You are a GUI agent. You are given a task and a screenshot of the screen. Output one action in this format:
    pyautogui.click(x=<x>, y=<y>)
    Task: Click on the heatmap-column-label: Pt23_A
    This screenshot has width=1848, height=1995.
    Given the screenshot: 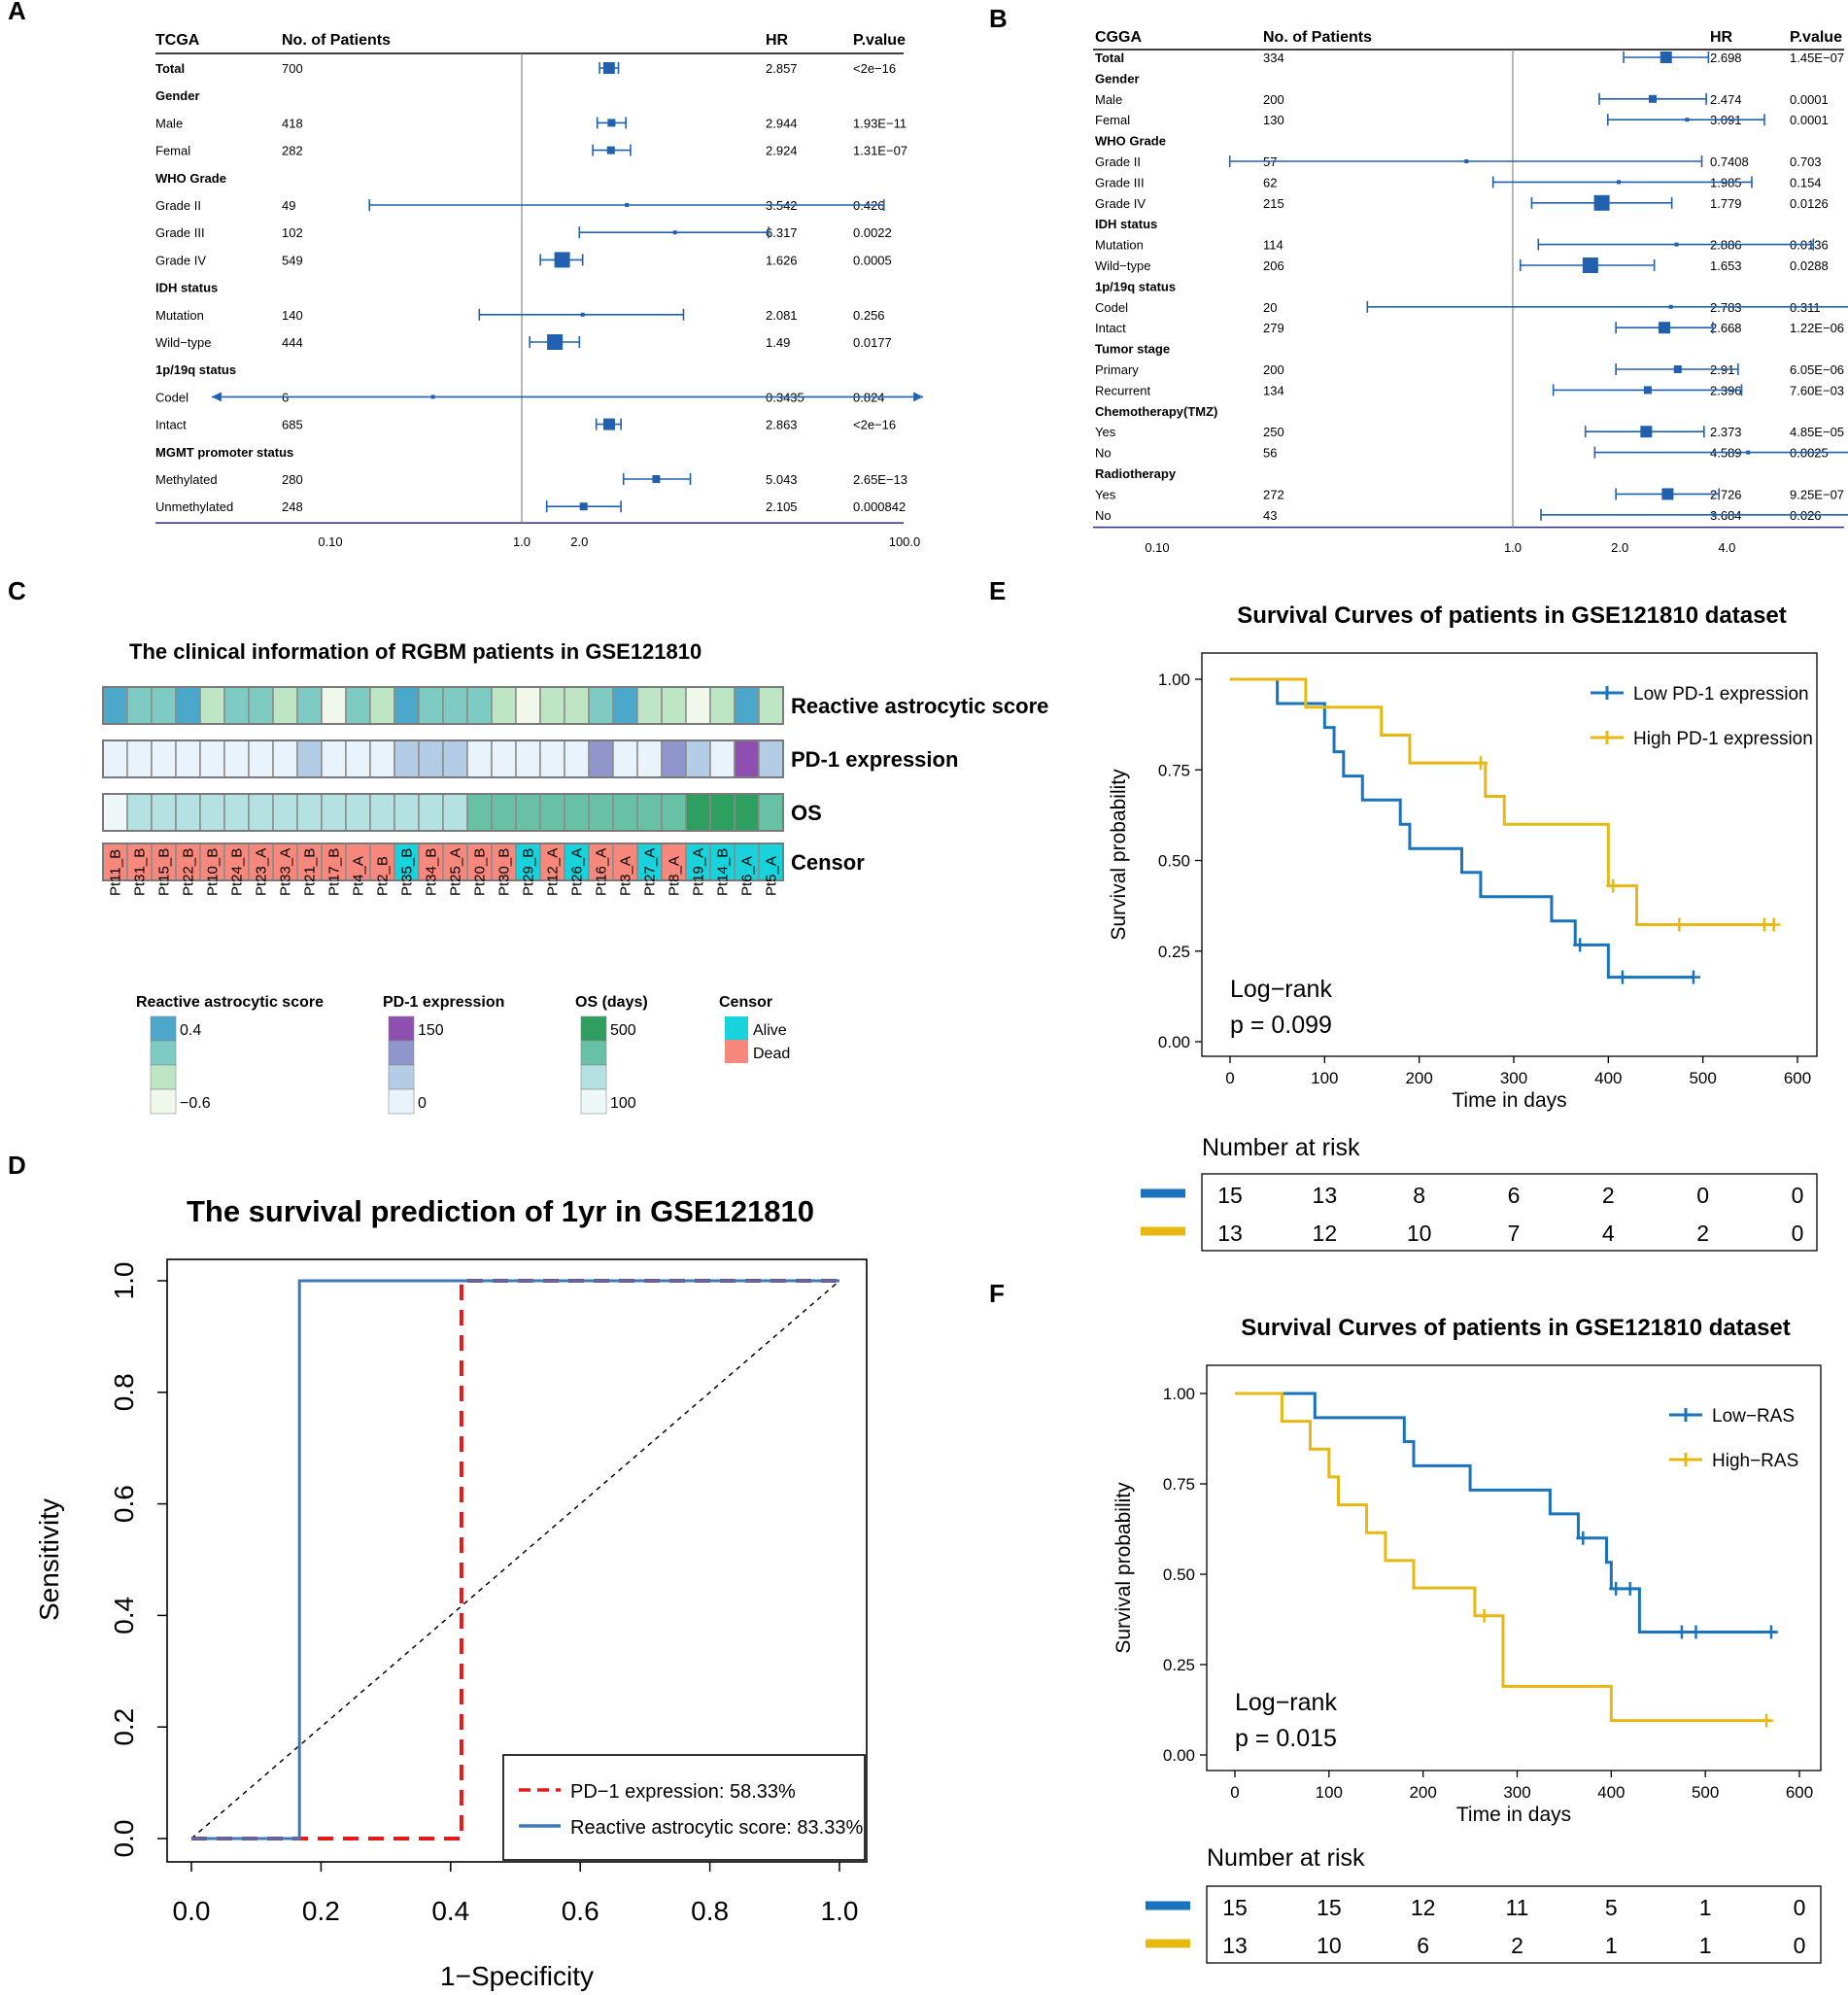 What is the action you would take?
    pyautogui.click(x=262, y=872)
    